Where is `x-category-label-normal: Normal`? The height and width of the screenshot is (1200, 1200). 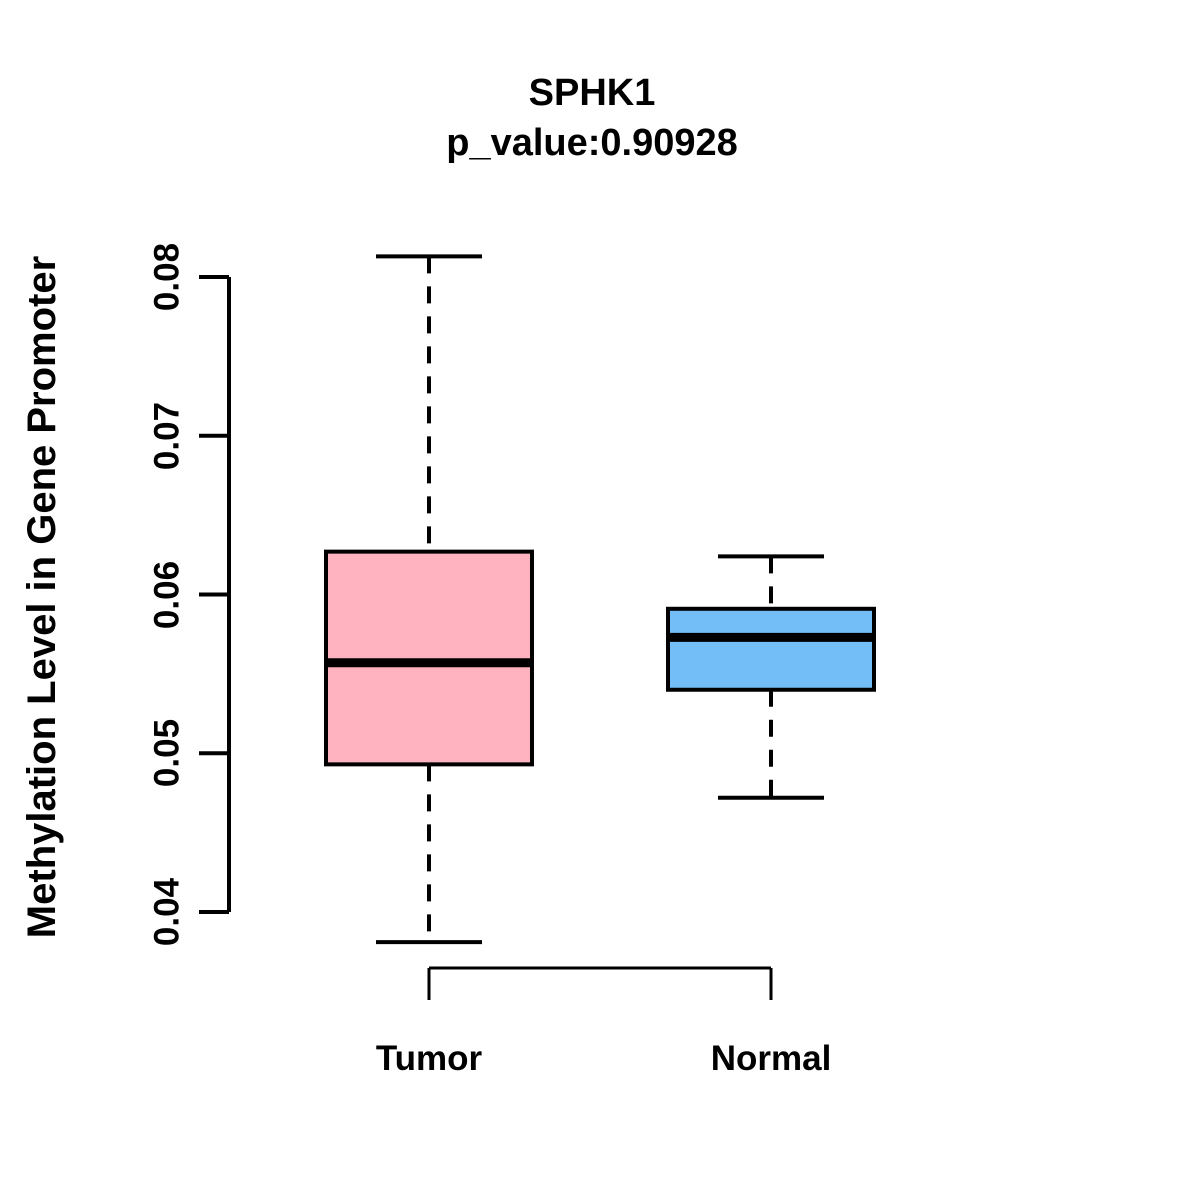
x-category-label-normal: Normal is located at coordinates (771, 1058).